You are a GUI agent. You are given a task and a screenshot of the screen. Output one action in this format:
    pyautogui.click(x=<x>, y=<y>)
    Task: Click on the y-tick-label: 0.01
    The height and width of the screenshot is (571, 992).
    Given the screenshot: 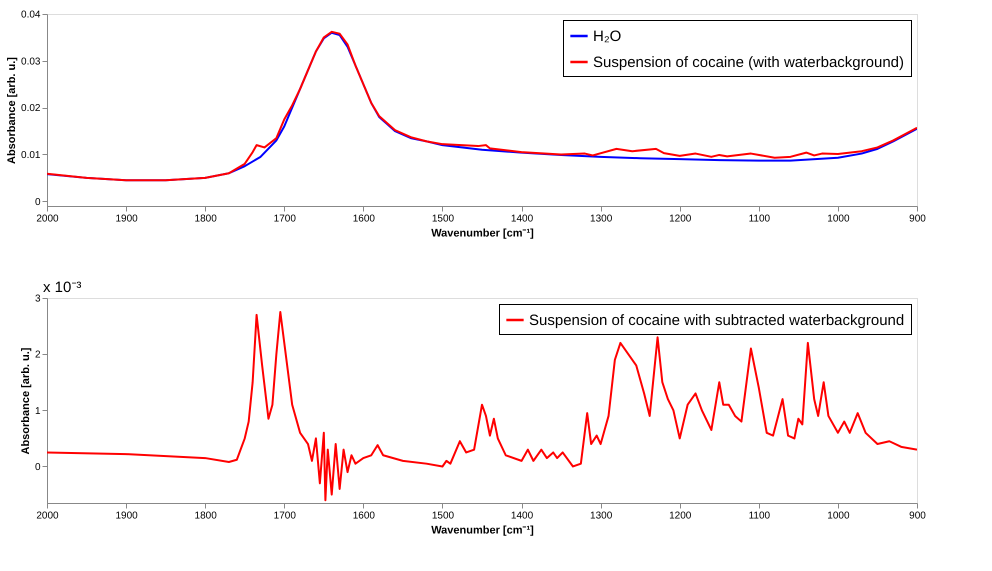 What is the action you would take?
    pyautogui.click(x=31, y=155)
    